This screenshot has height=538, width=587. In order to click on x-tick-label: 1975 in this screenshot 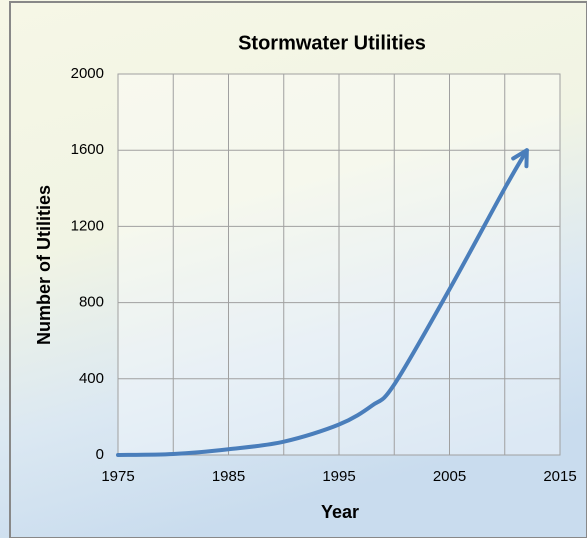, I will do `click(117, 476)`.